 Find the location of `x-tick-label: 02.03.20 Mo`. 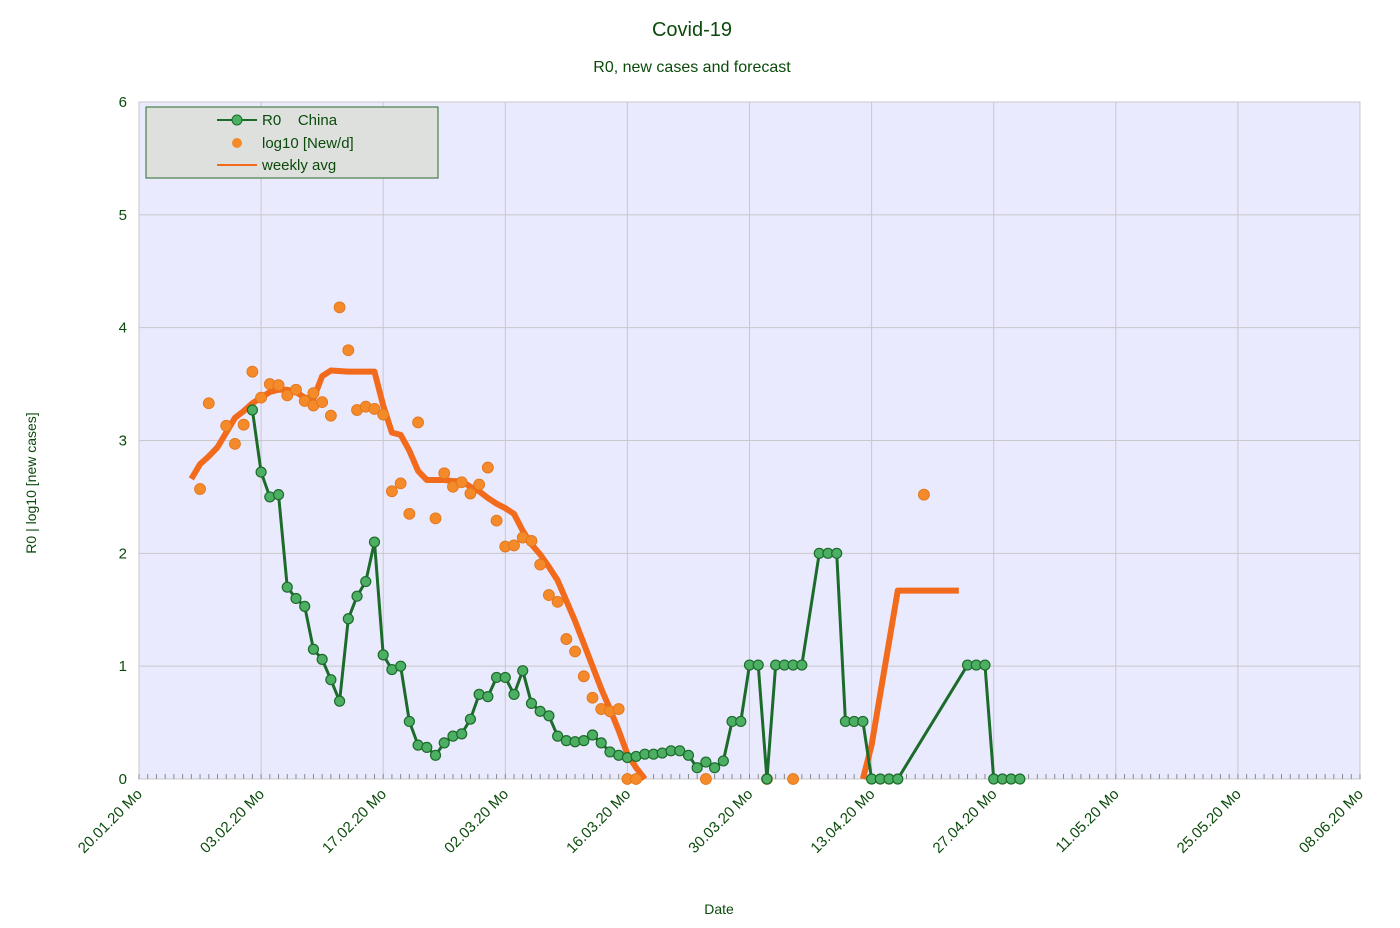

x-tick-label: 02.03.20 Mo is located at coordinates (476, 821).